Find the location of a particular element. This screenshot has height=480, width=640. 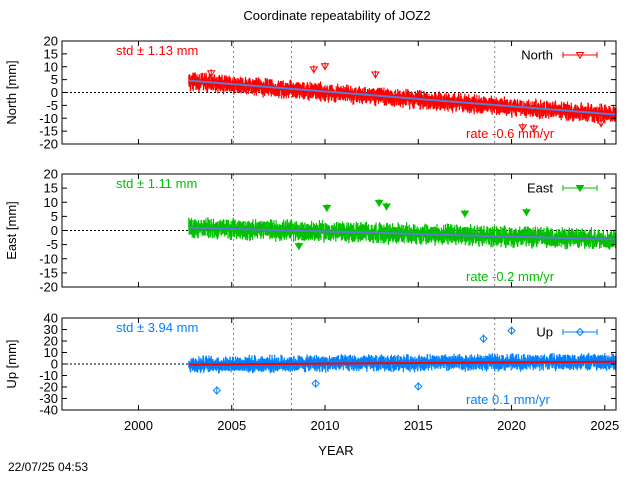

y-tick-label: -30 is located at coordinates (48, 398).